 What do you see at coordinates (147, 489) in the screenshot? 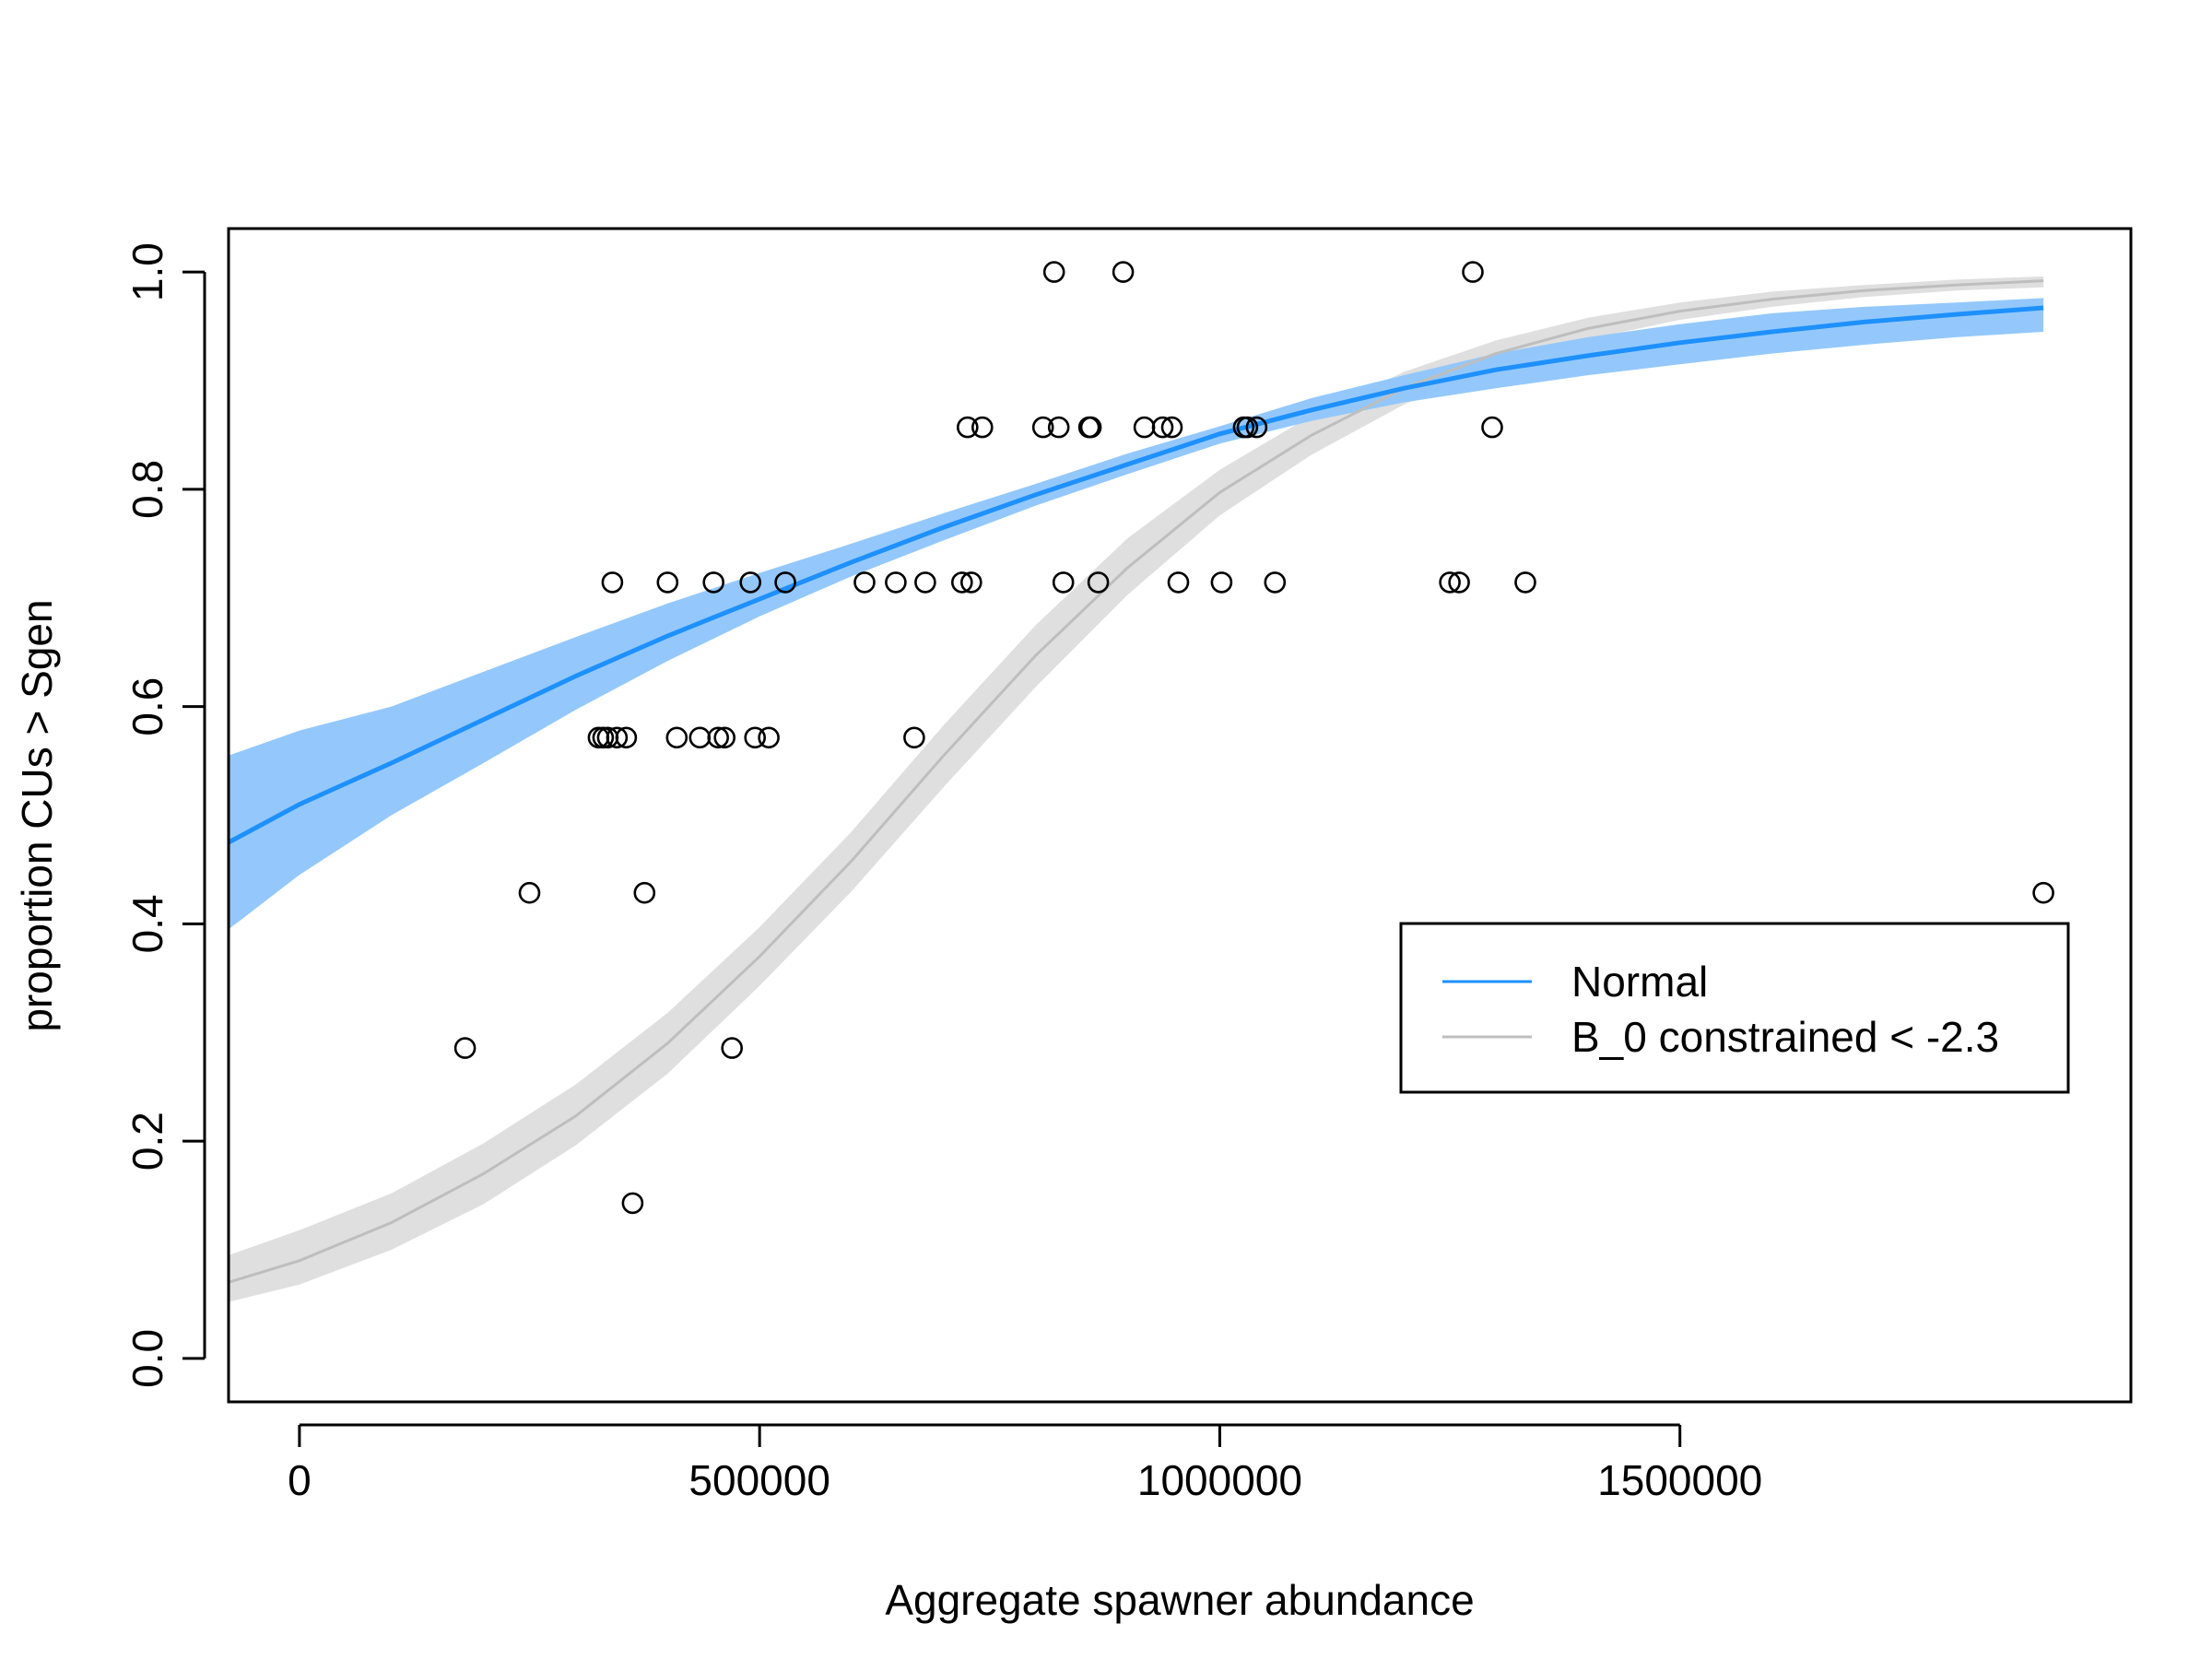
I see `y-tick-label: 0.8` at bounding box center [147, 489].